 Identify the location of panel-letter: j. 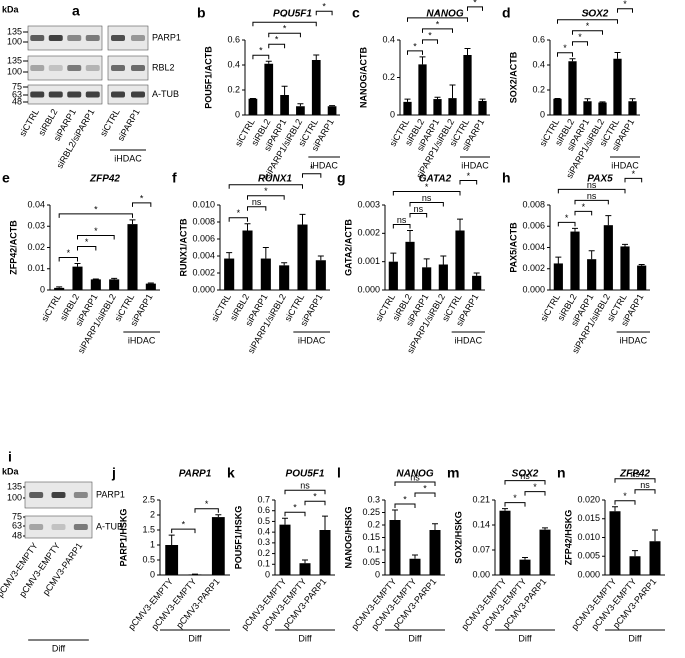
(113, 473).